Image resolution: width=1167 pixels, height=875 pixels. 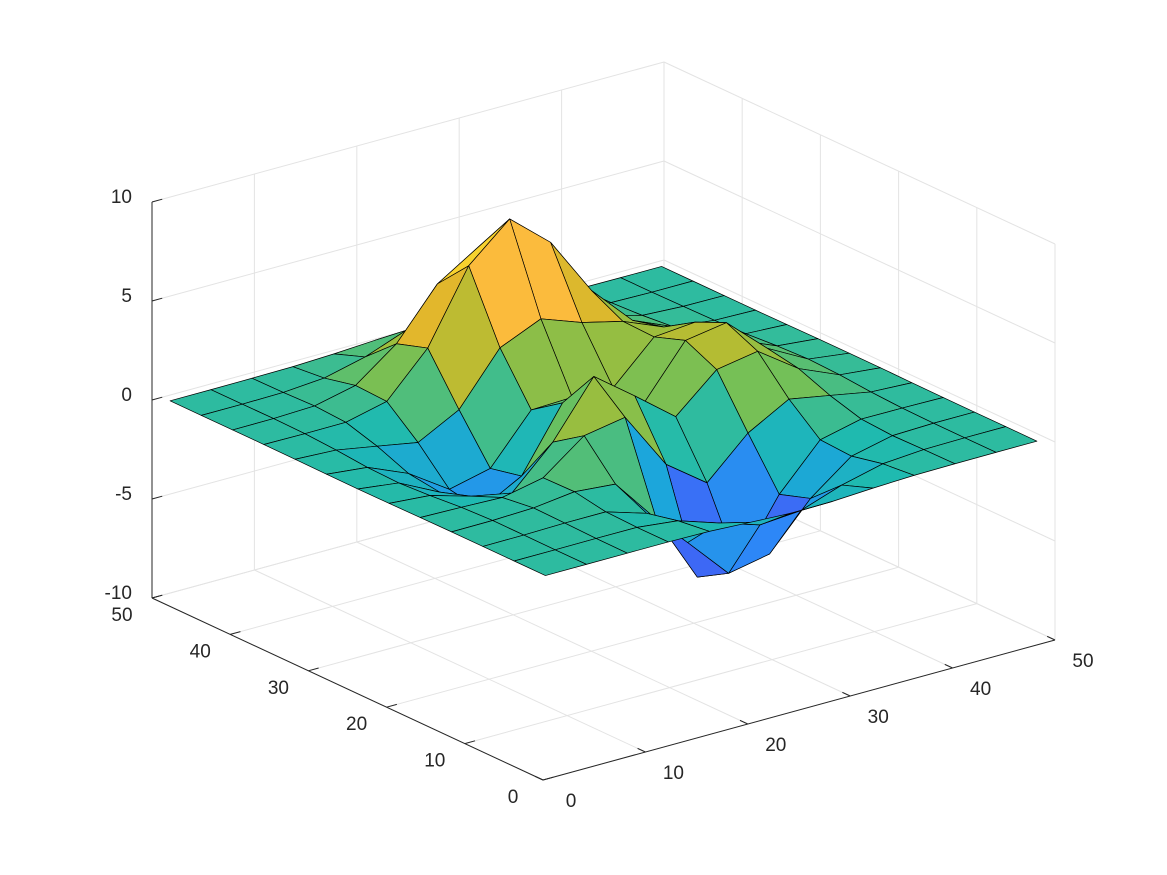 What do you see at coordinates (123, 494) in the screenshot?
I see `z-tick-label: -5` at bounding box center [123, 494].